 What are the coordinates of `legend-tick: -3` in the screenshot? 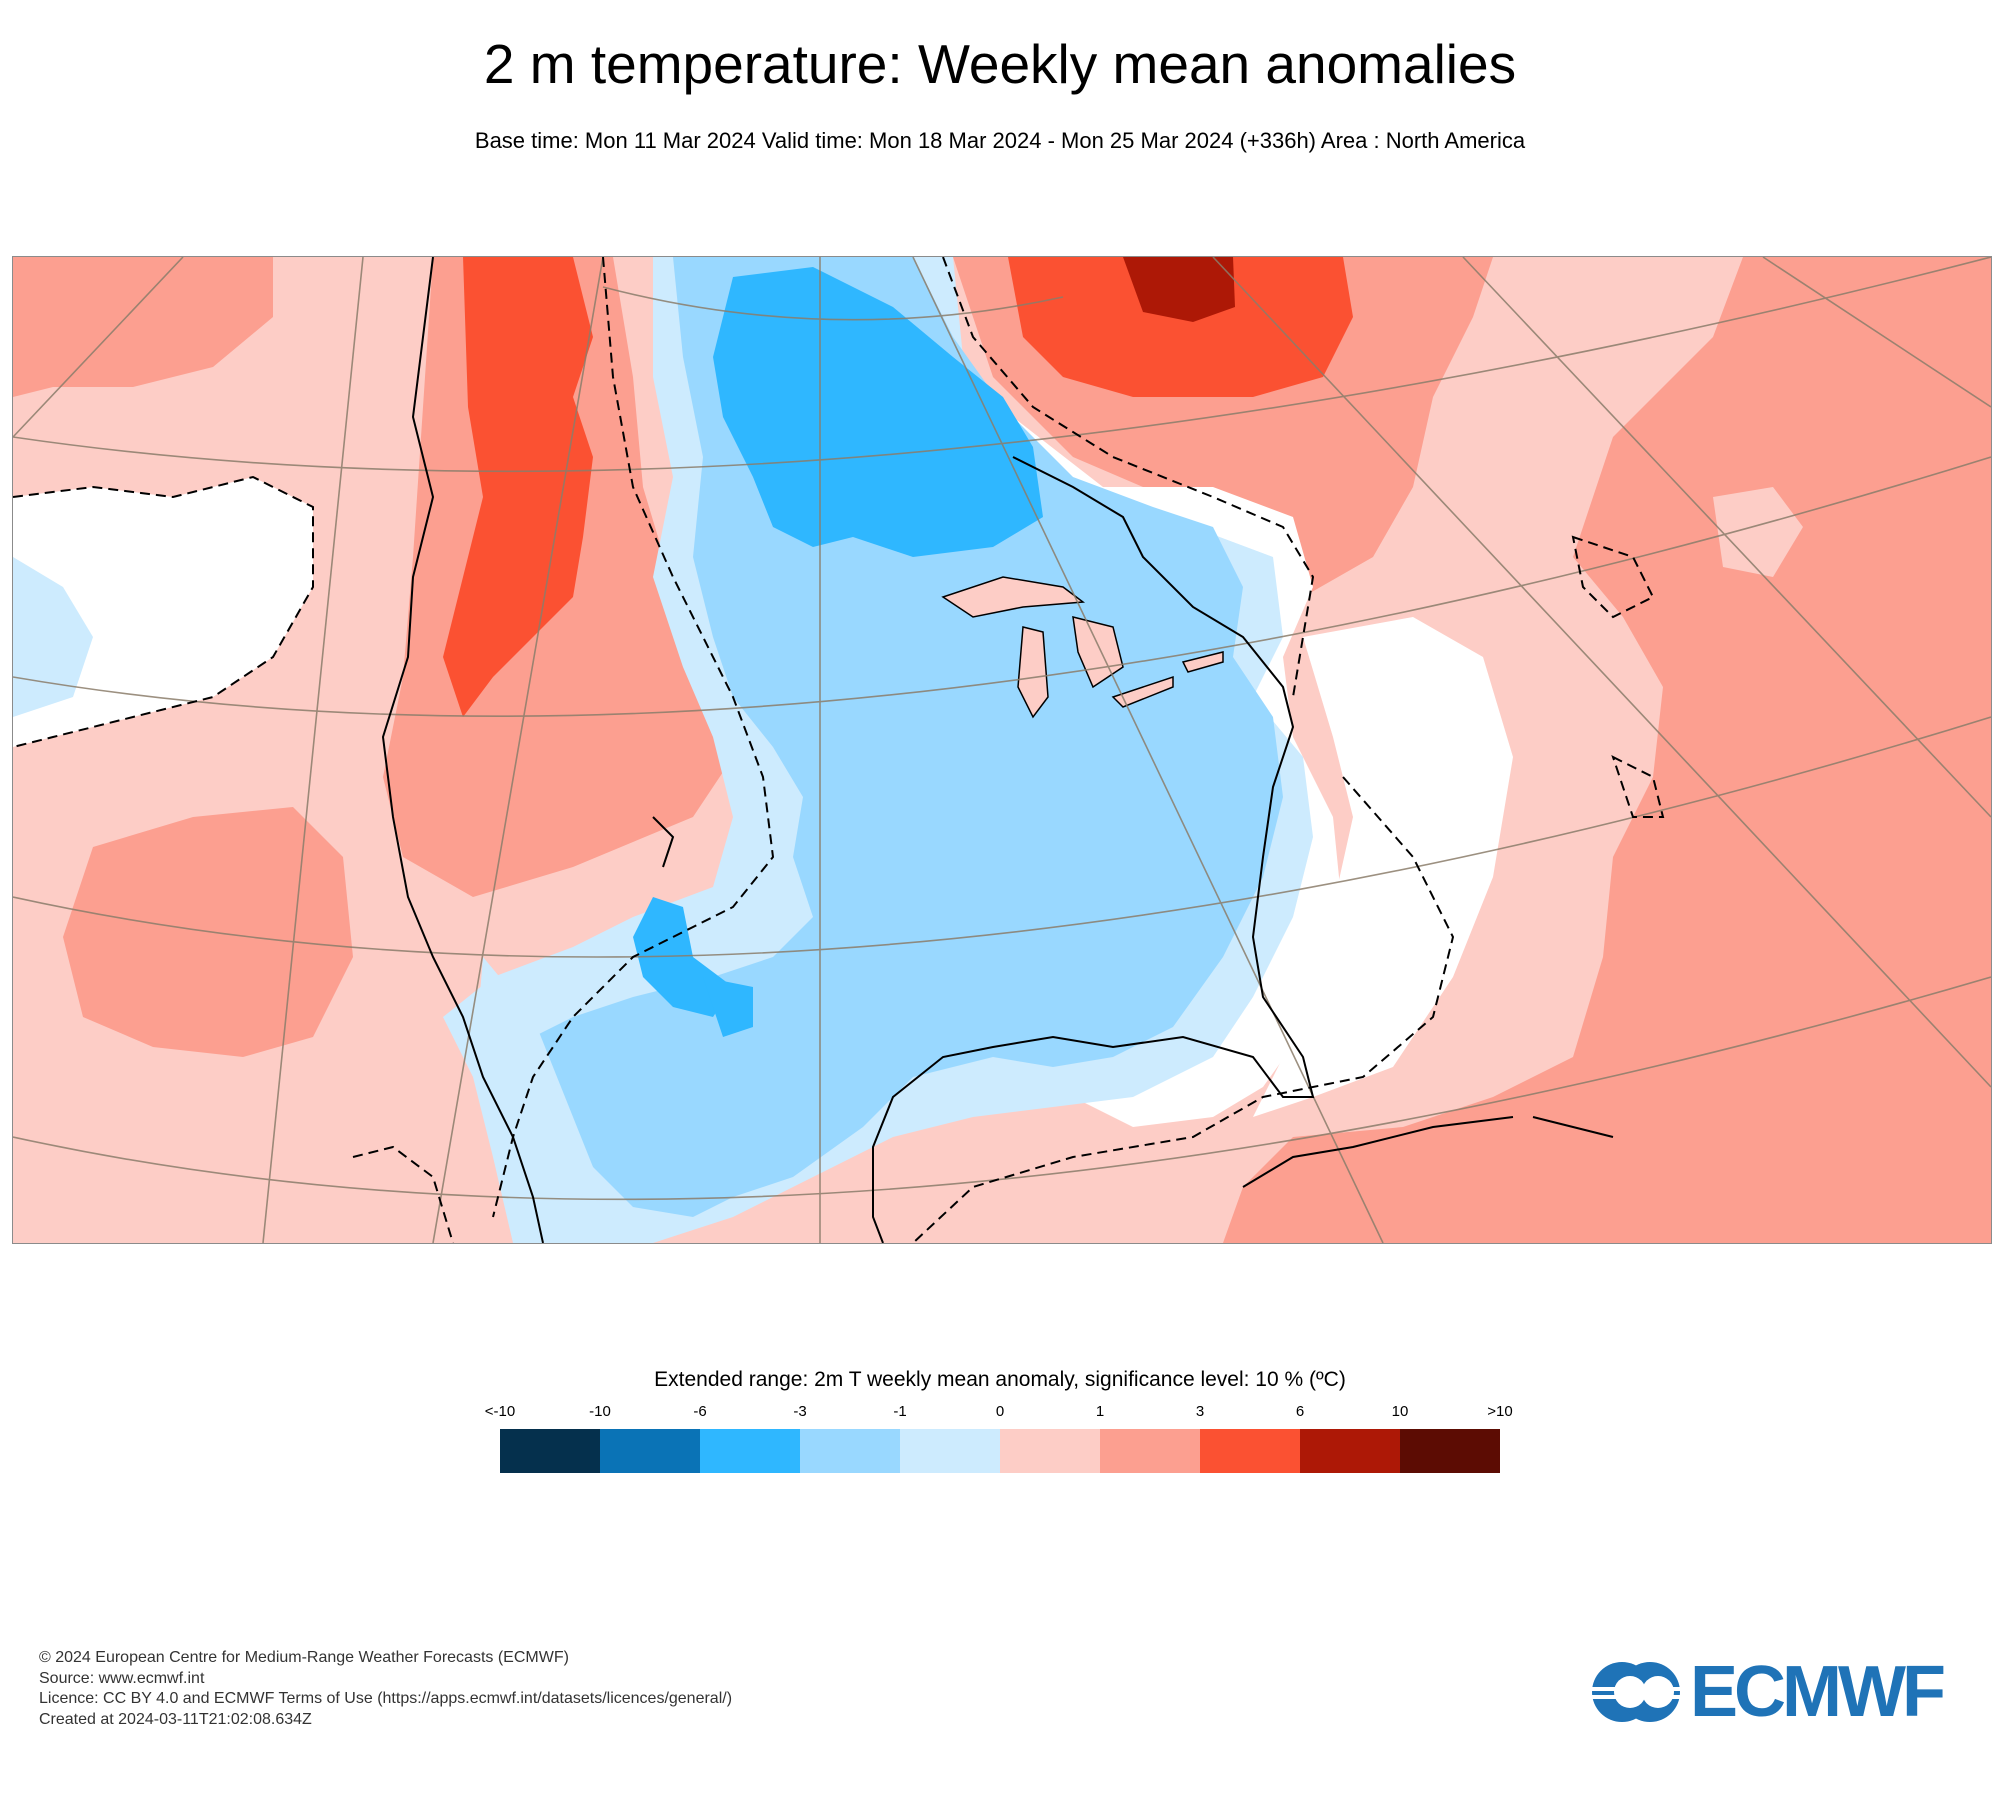 It's located at (800, 1411).